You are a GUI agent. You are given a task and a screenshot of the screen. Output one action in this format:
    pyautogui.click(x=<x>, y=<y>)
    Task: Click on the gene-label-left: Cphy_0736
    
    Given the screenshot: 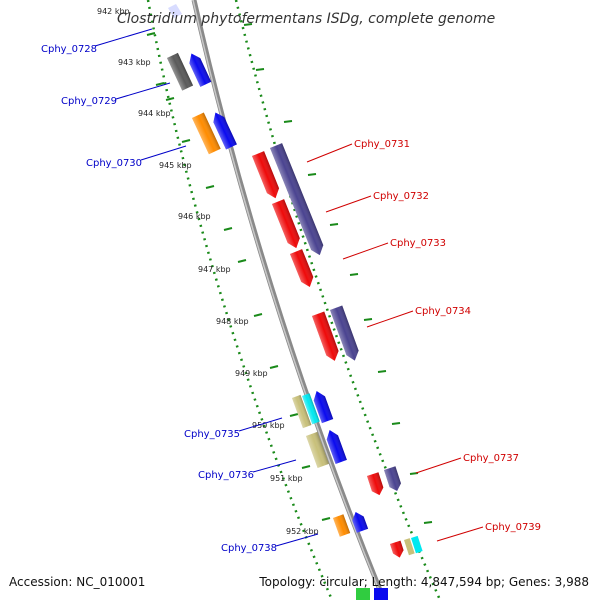 What is the action you would take?
    pyautogui.click(x=226, y=475)
    